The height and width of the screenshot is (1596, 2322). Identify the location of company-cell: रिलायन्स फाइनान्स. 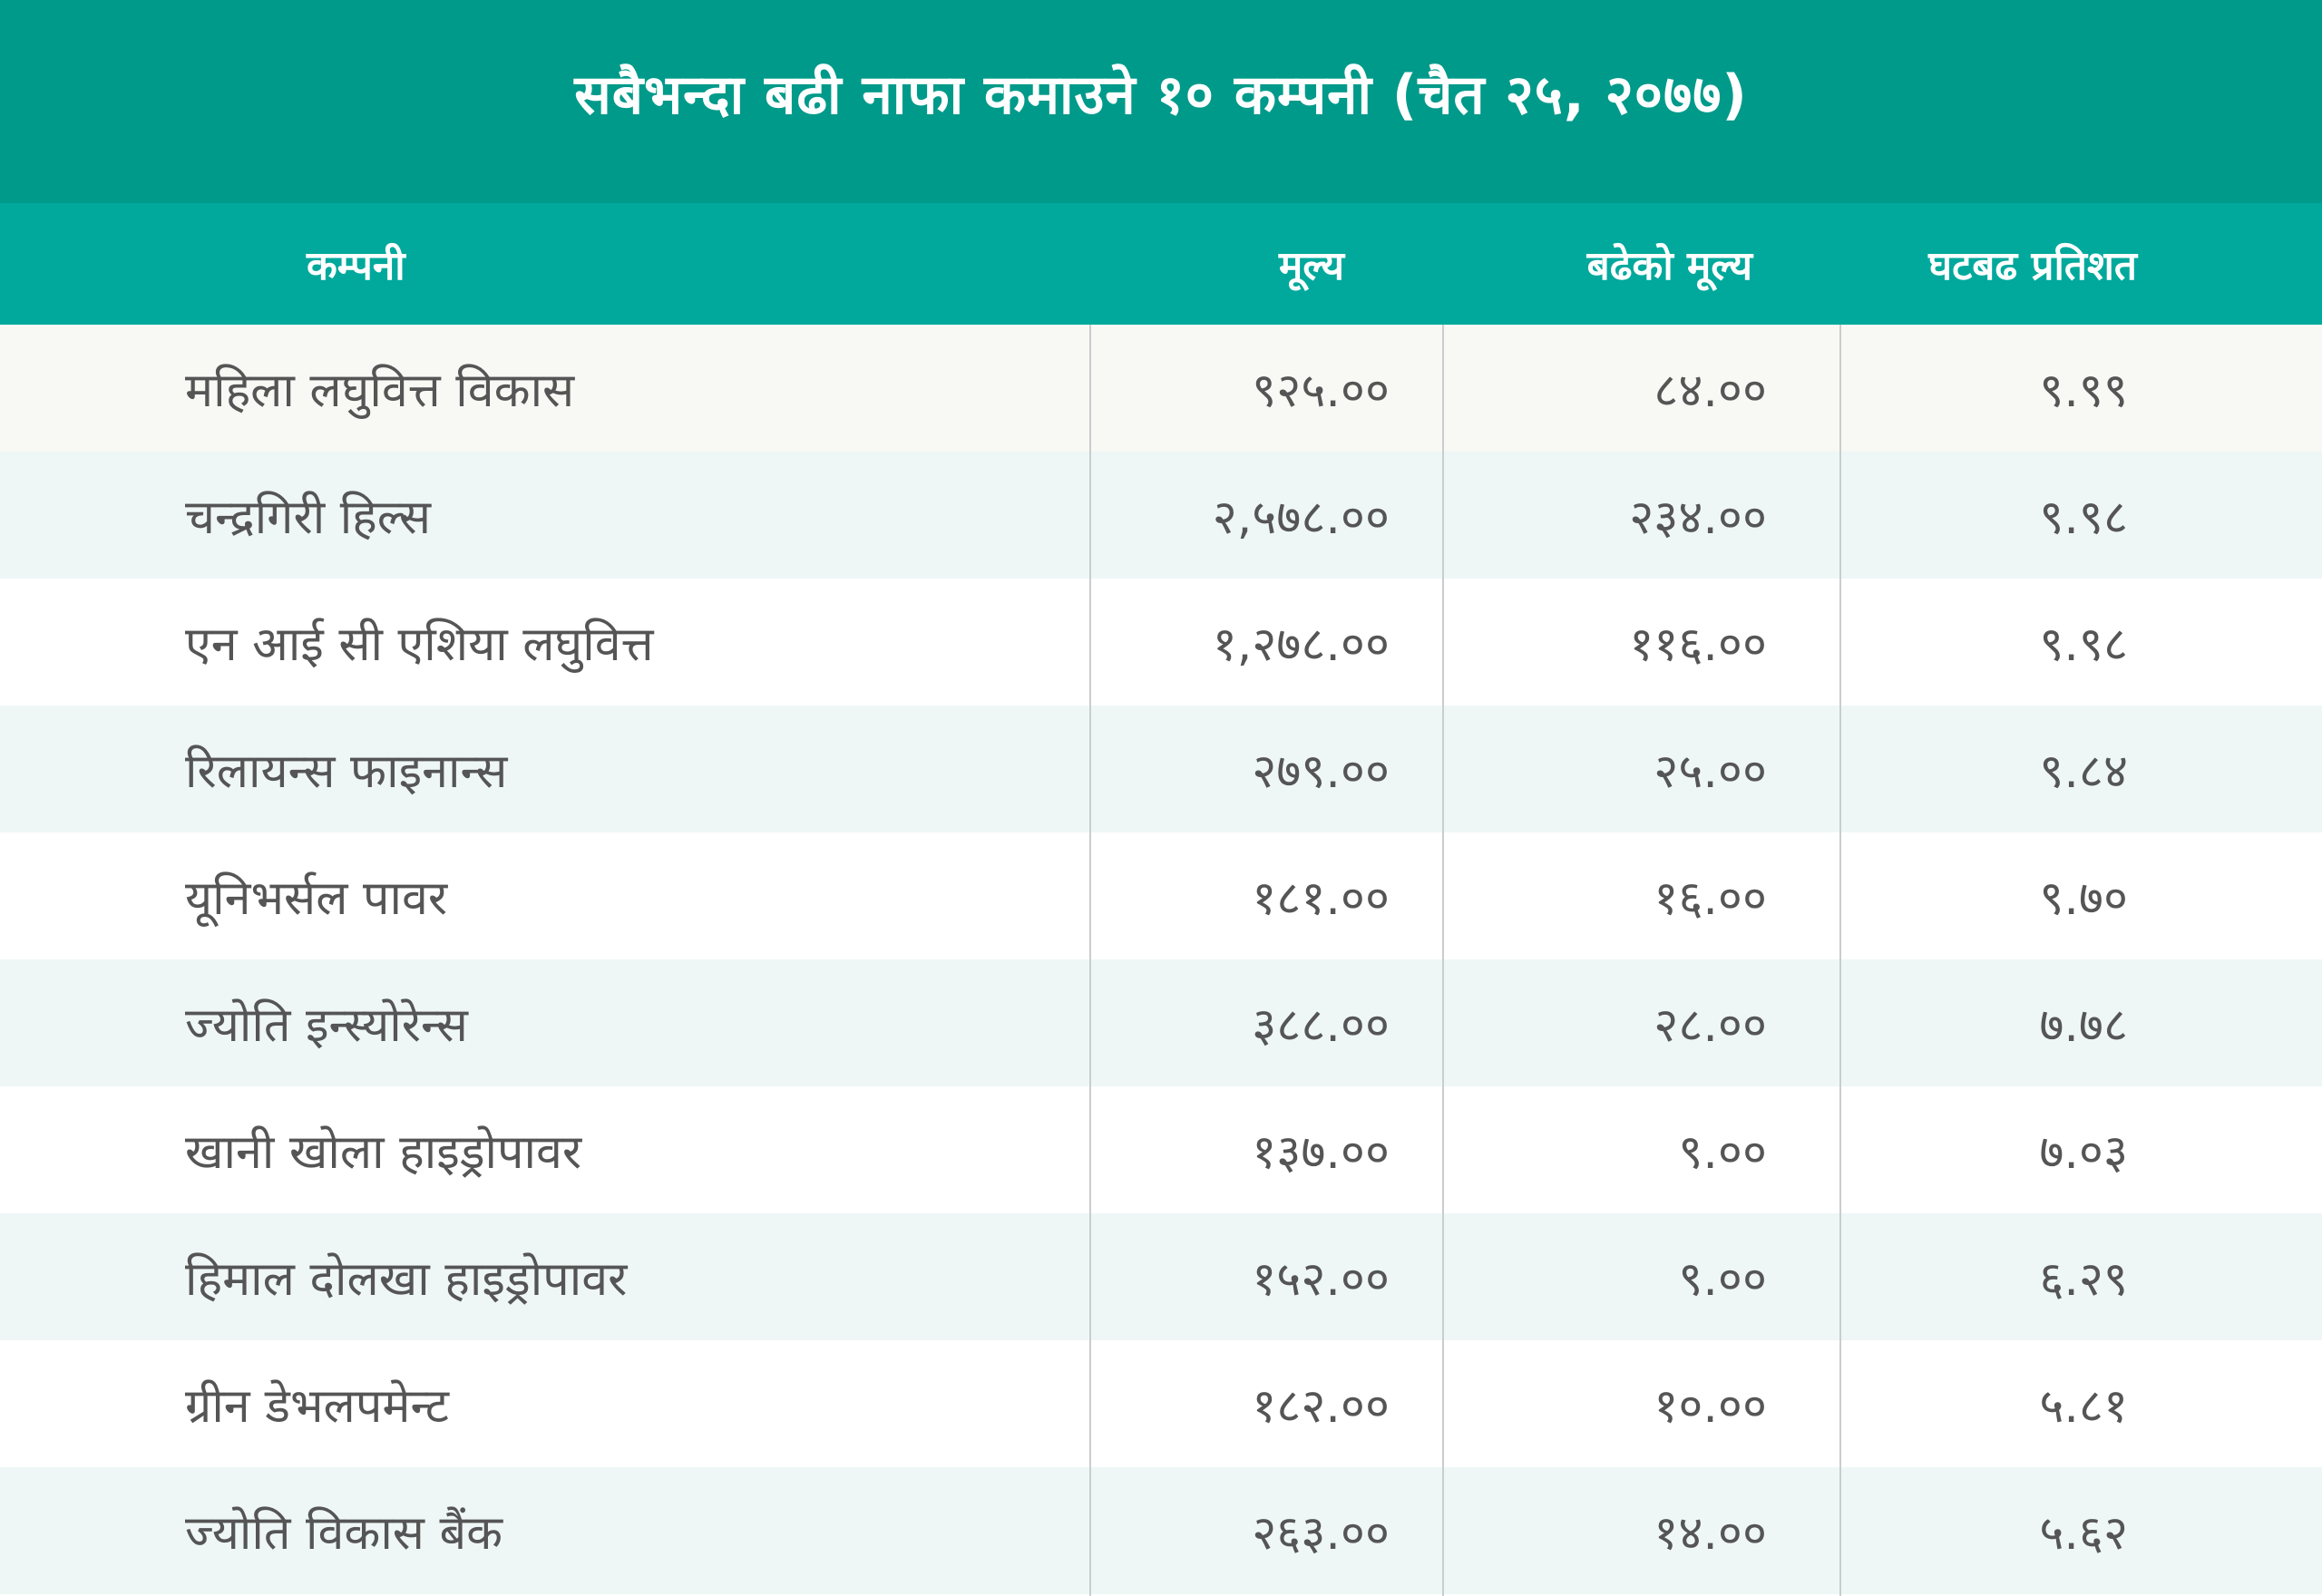
(347, 771).